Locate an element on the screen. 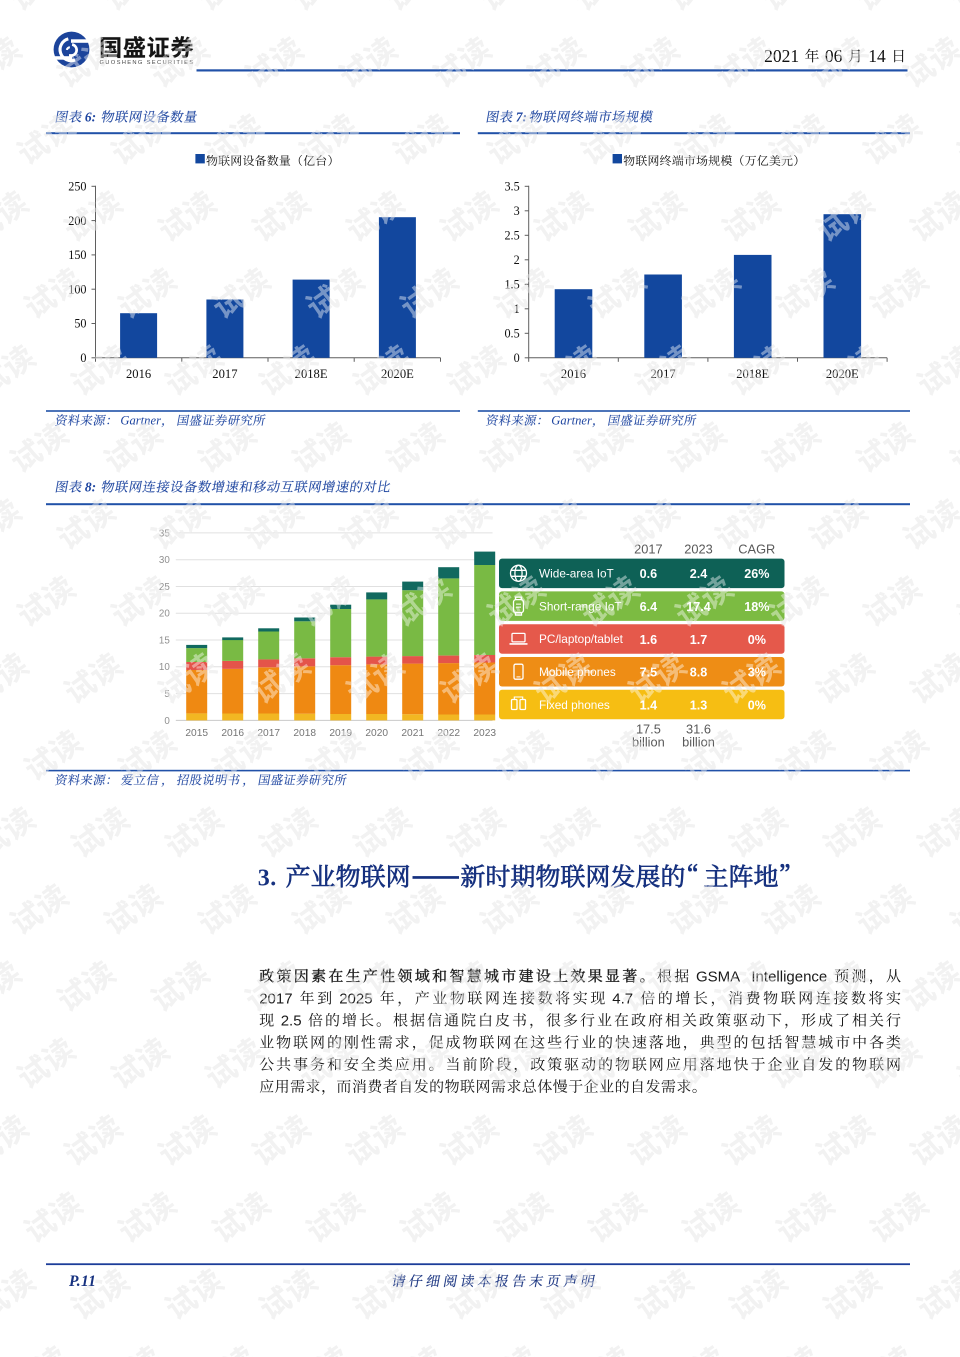 The width and height of the screenshot is (960, 1357). svg-text: 0.6 is located at coordinates (649, 574).